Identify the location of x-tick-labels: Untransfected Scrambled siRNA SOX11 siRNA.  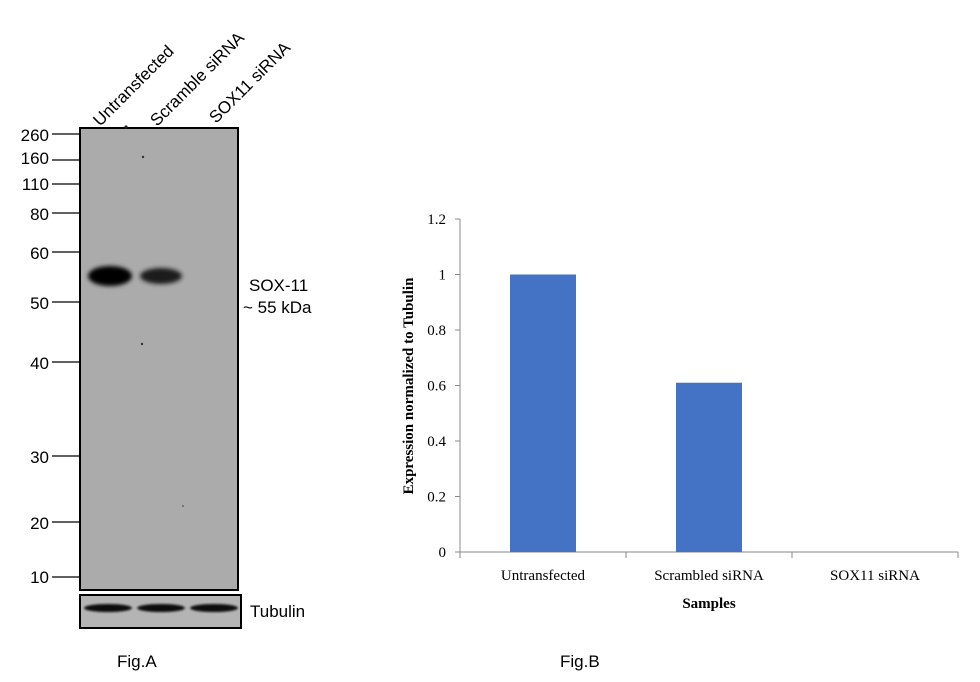
(710, 576).